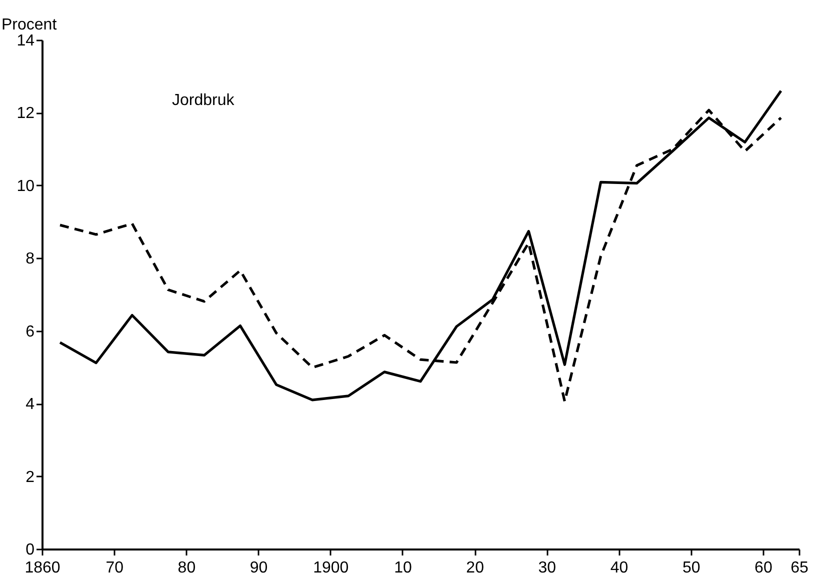  I want to click on x-tick-label: 60, so click(763, 568).